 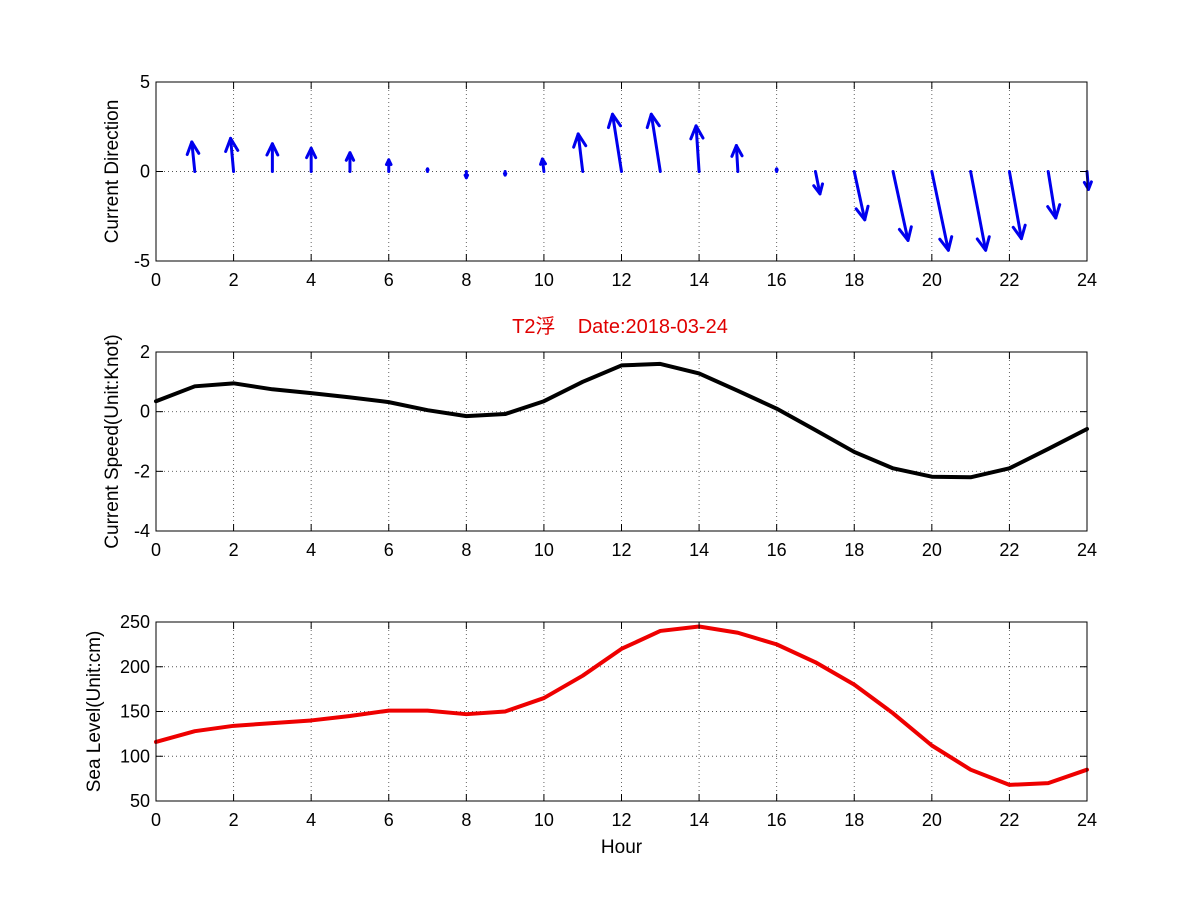 What do you see at coordinates (94, 712) in the screenshot?
I see `y-axis-label: Sea Level(Unit:cm)` at bounding box center [94, 712].